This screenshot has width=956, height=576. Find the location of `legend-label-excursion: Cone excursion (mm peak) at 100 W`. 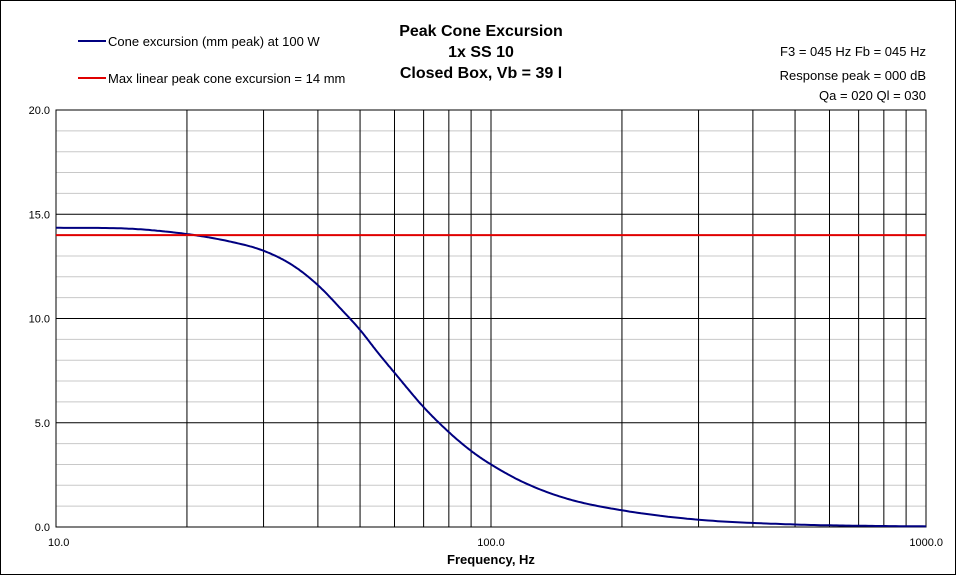

legend-label-excursion: Cone excursion (mm peak) at 100 W is located at coordinates (214, 41).